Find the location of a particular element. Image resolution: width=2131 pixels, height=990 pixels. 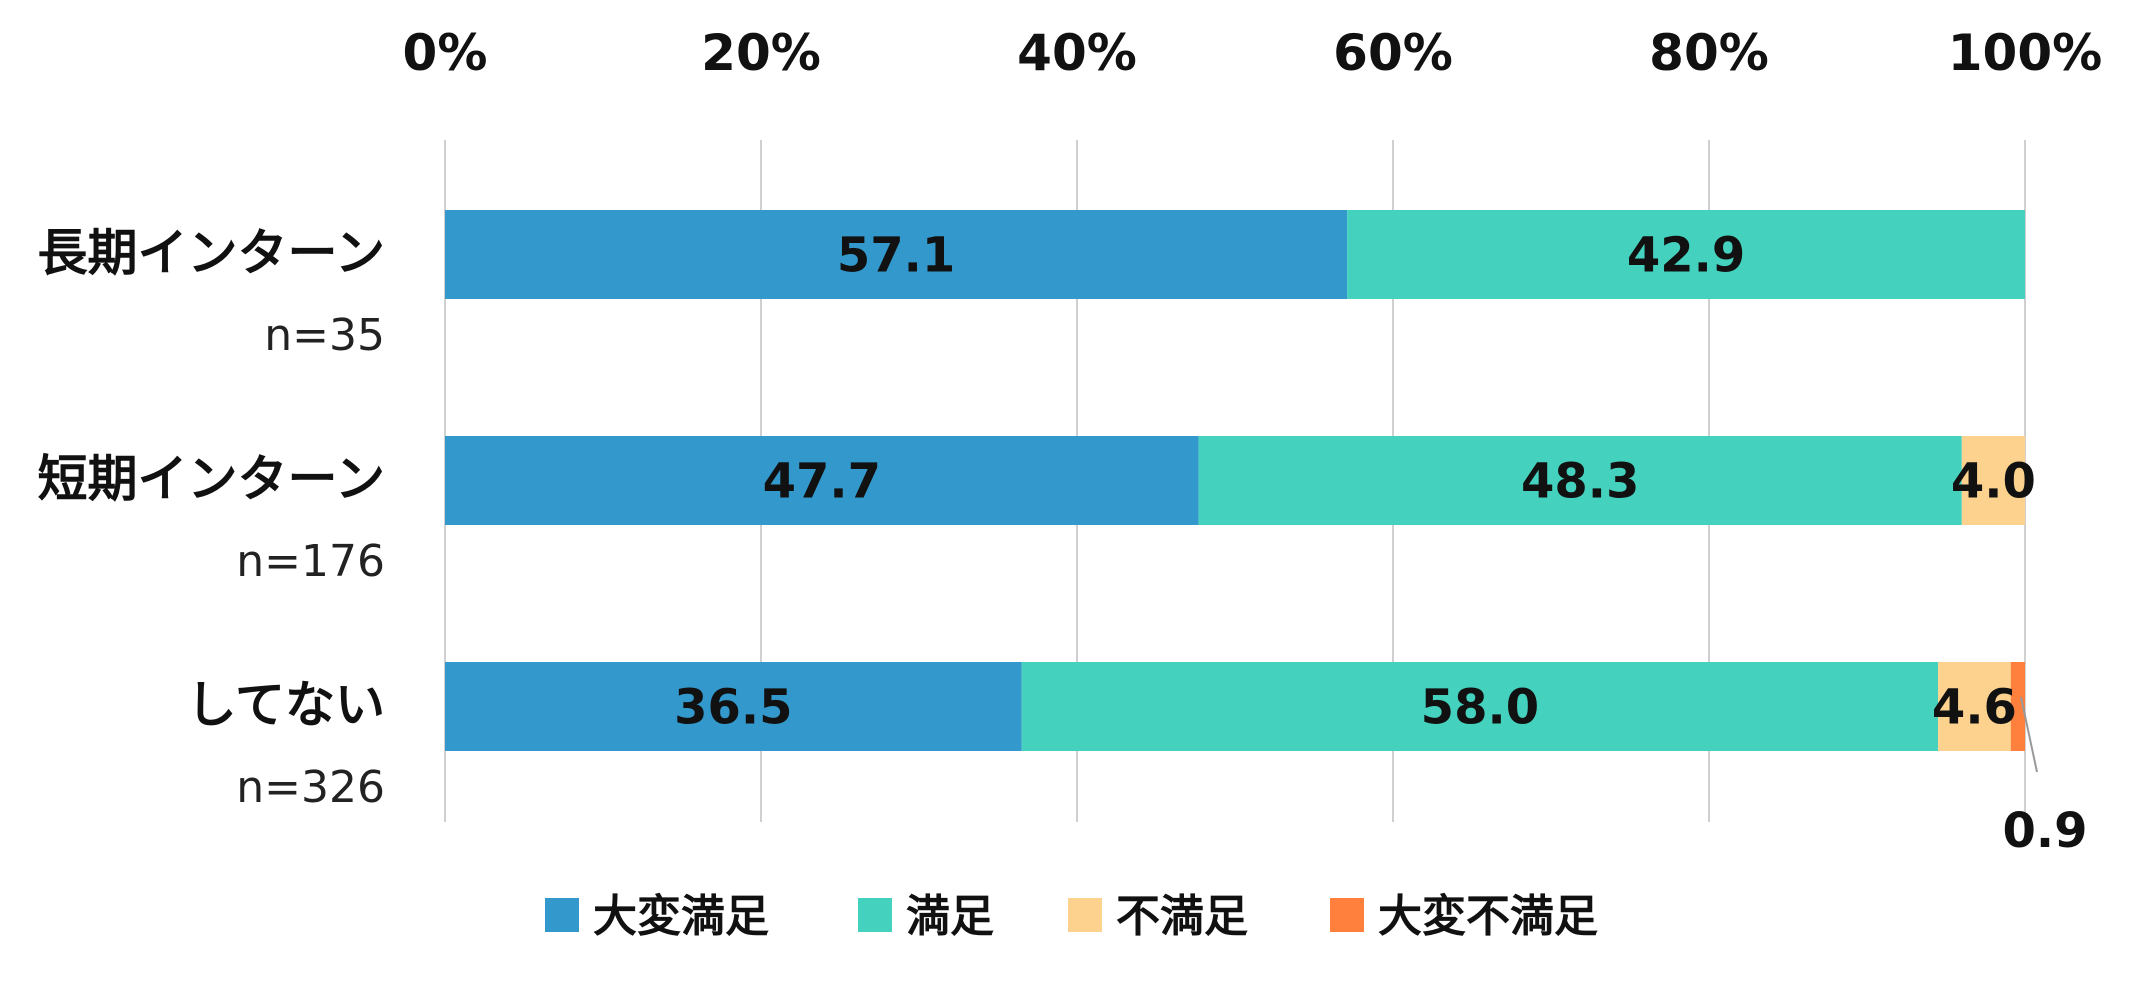

data-label: 36.5 is located at coordinates (733, 708).